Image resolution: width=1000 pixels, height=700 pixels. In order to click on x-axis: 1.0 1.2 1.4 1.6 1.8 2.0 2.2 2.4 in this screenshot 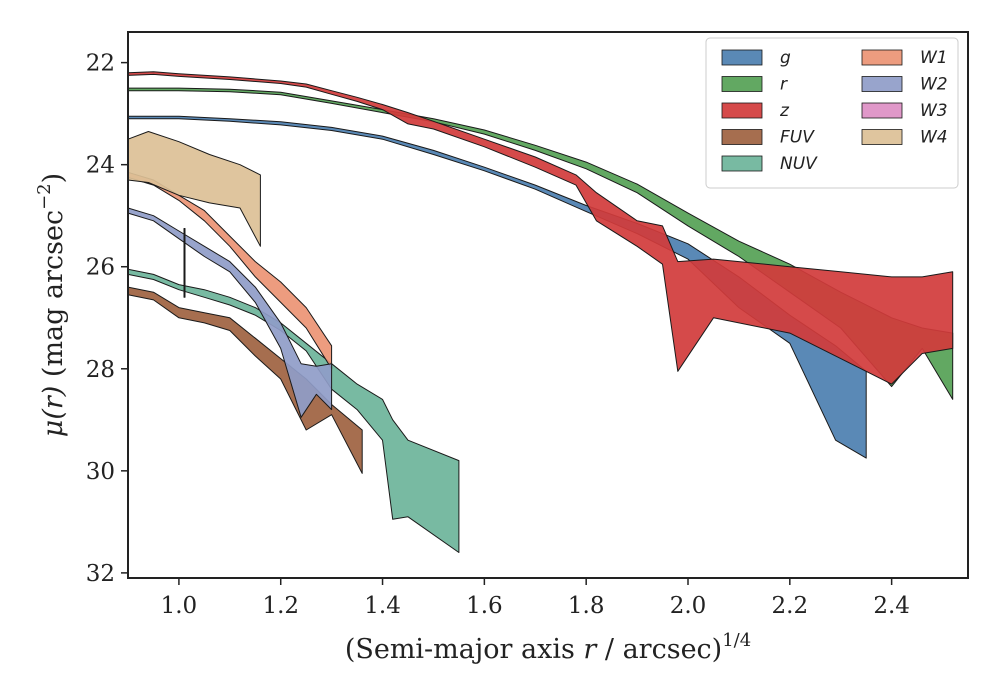, I will do `click(535, 598)`.